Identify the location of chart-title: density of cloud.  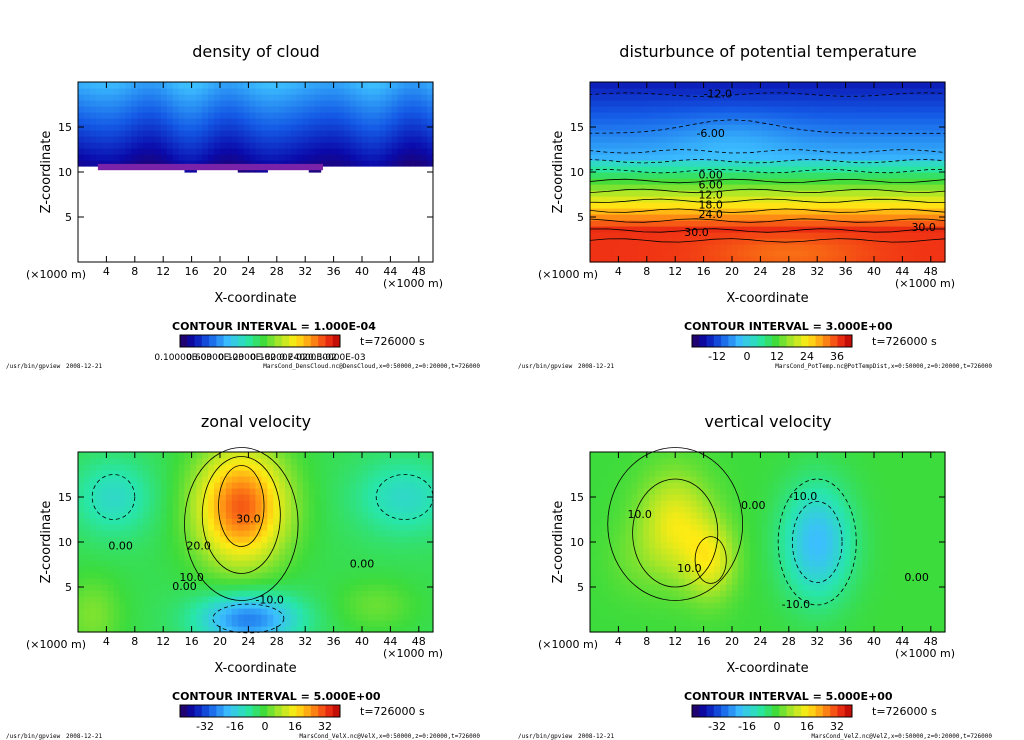
(256, 51).